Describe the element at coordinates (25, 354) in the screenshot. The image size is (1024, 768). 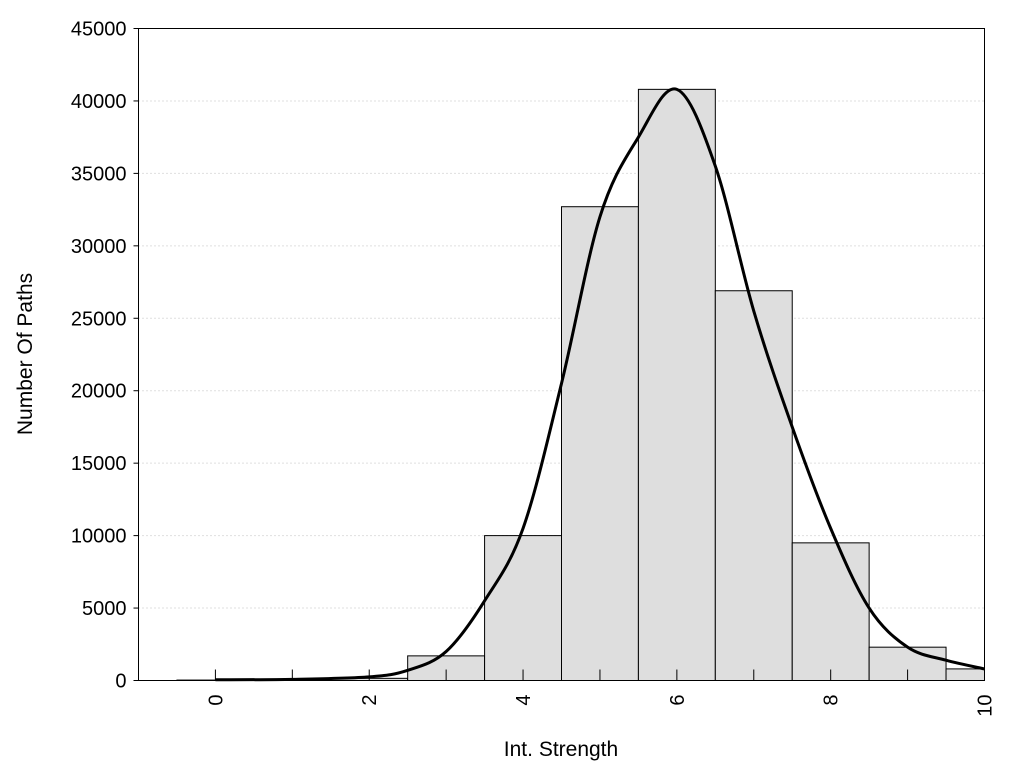
I see `y-axis-title: Number Of Paths` at that location.